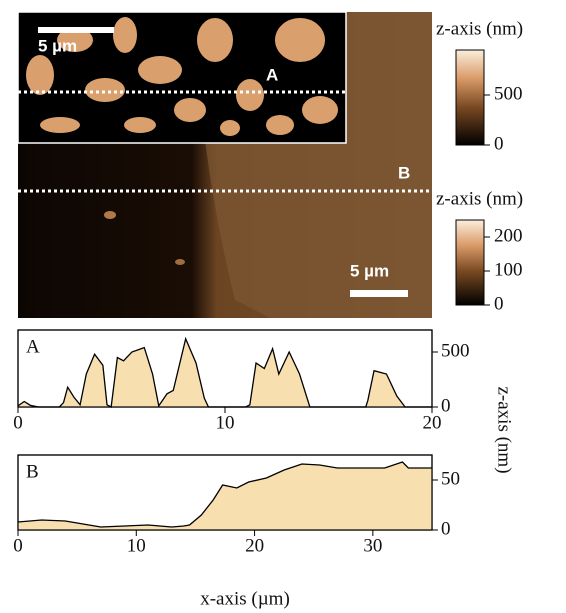 The width and height of the screenshot is (566, 613). What do you see at coordinates (508, 235) in the screenshot?
I see `colorbar-tick-label: 200` at bounding box center [508, 235].